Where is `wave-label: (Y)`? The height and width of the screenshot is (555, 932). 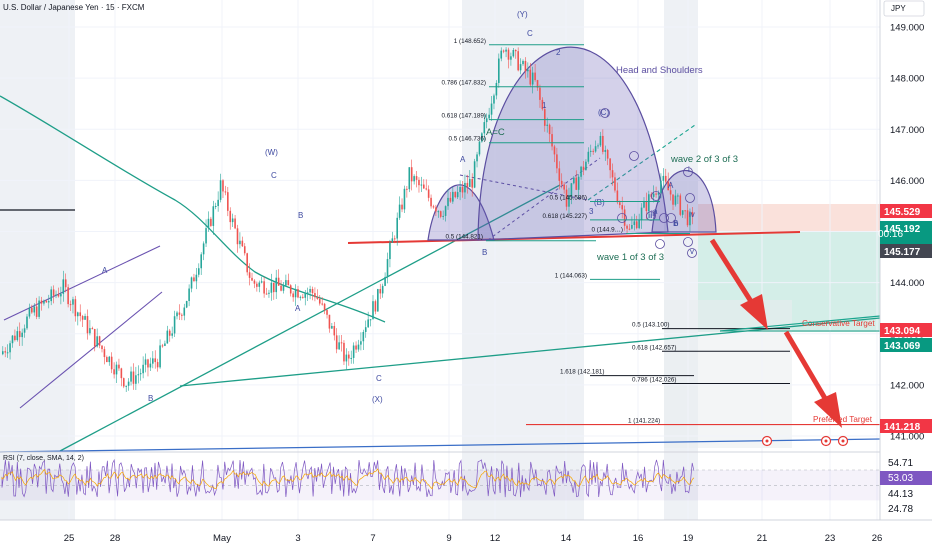 wave-label: (Y) is located at coordinates (522, 14).